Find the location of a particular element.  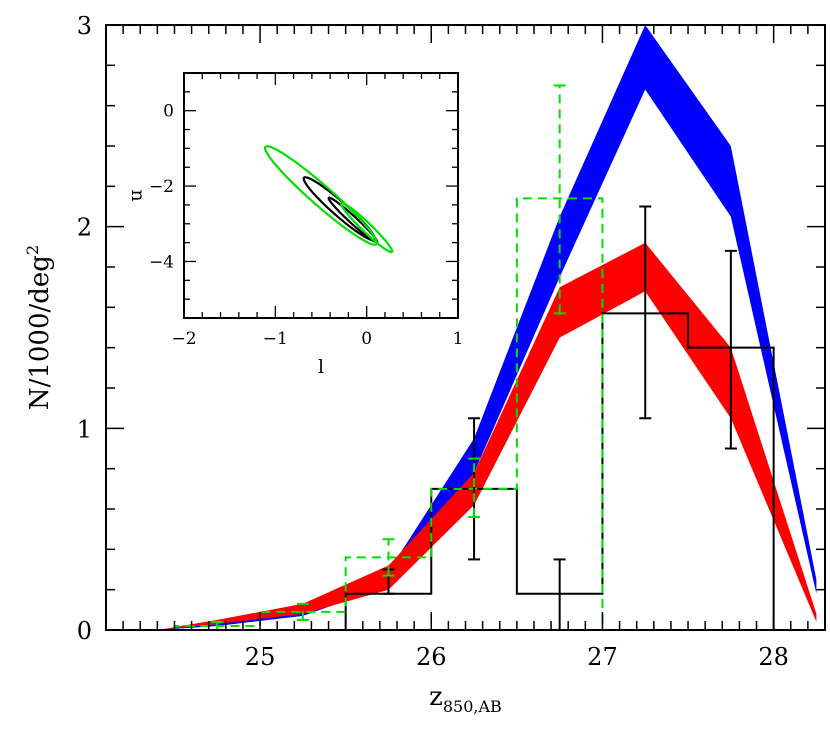

y-tick-label: 2 is located at coordinates (84, 228).